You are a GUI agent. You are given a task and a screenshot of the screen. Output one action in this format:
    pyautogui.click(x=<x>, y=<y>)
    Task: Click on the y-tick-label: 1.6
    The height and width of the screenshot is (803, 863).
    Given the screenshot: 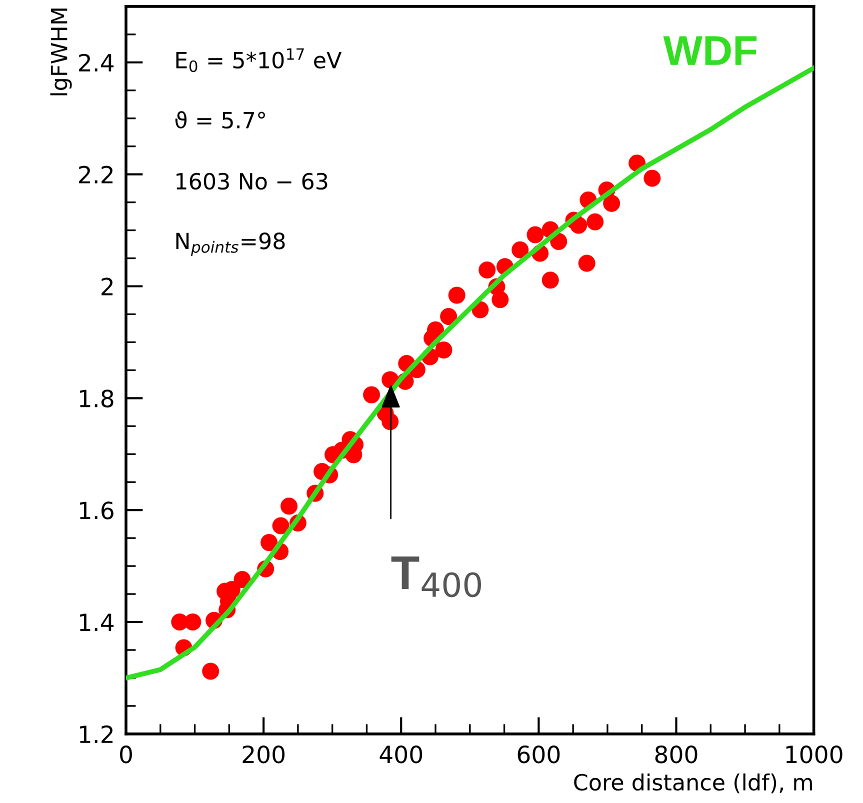 What is the action you would take?
    pyautogui.click(x=97, y=511)
    